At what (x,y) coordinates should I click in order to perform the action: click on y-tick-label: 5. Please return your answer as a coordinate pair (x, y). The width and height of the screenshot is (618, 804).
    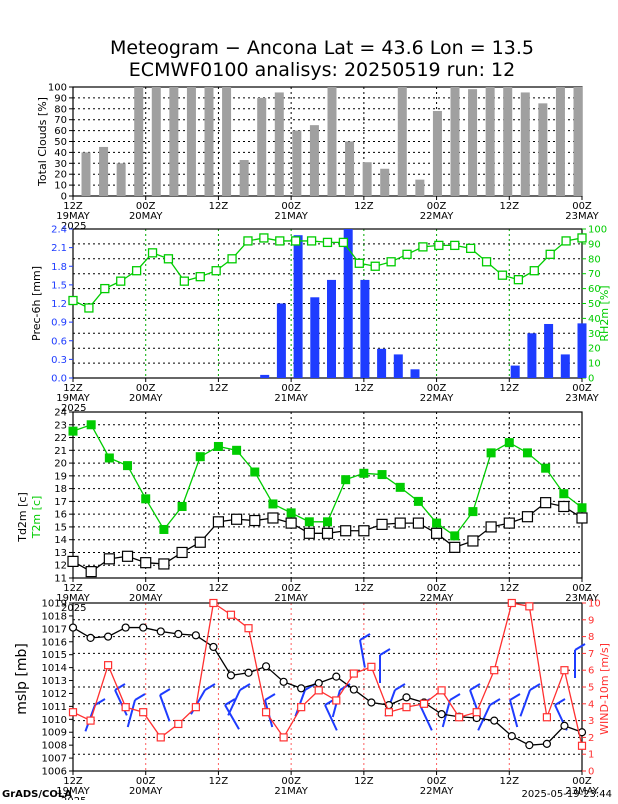
    Looking at the image, I should click on (591, 688).